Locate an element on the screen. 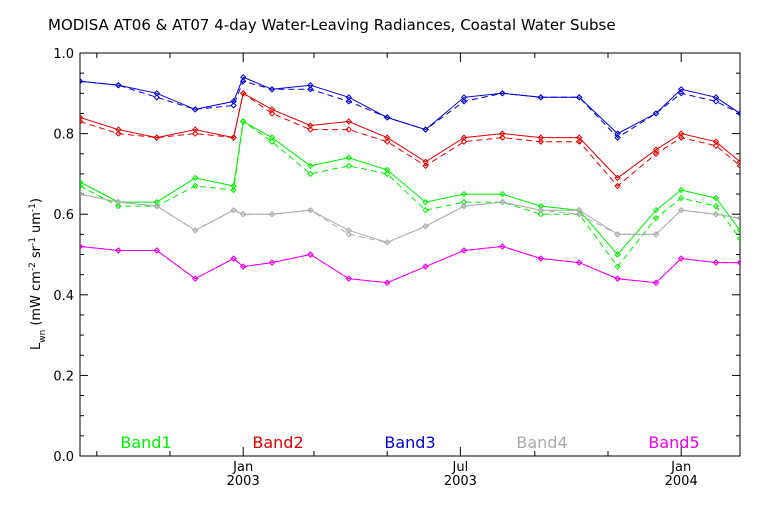 The width and height of the screenshot is (768, 512). x-tick-month: Jul is located at coordinates (460, 467).